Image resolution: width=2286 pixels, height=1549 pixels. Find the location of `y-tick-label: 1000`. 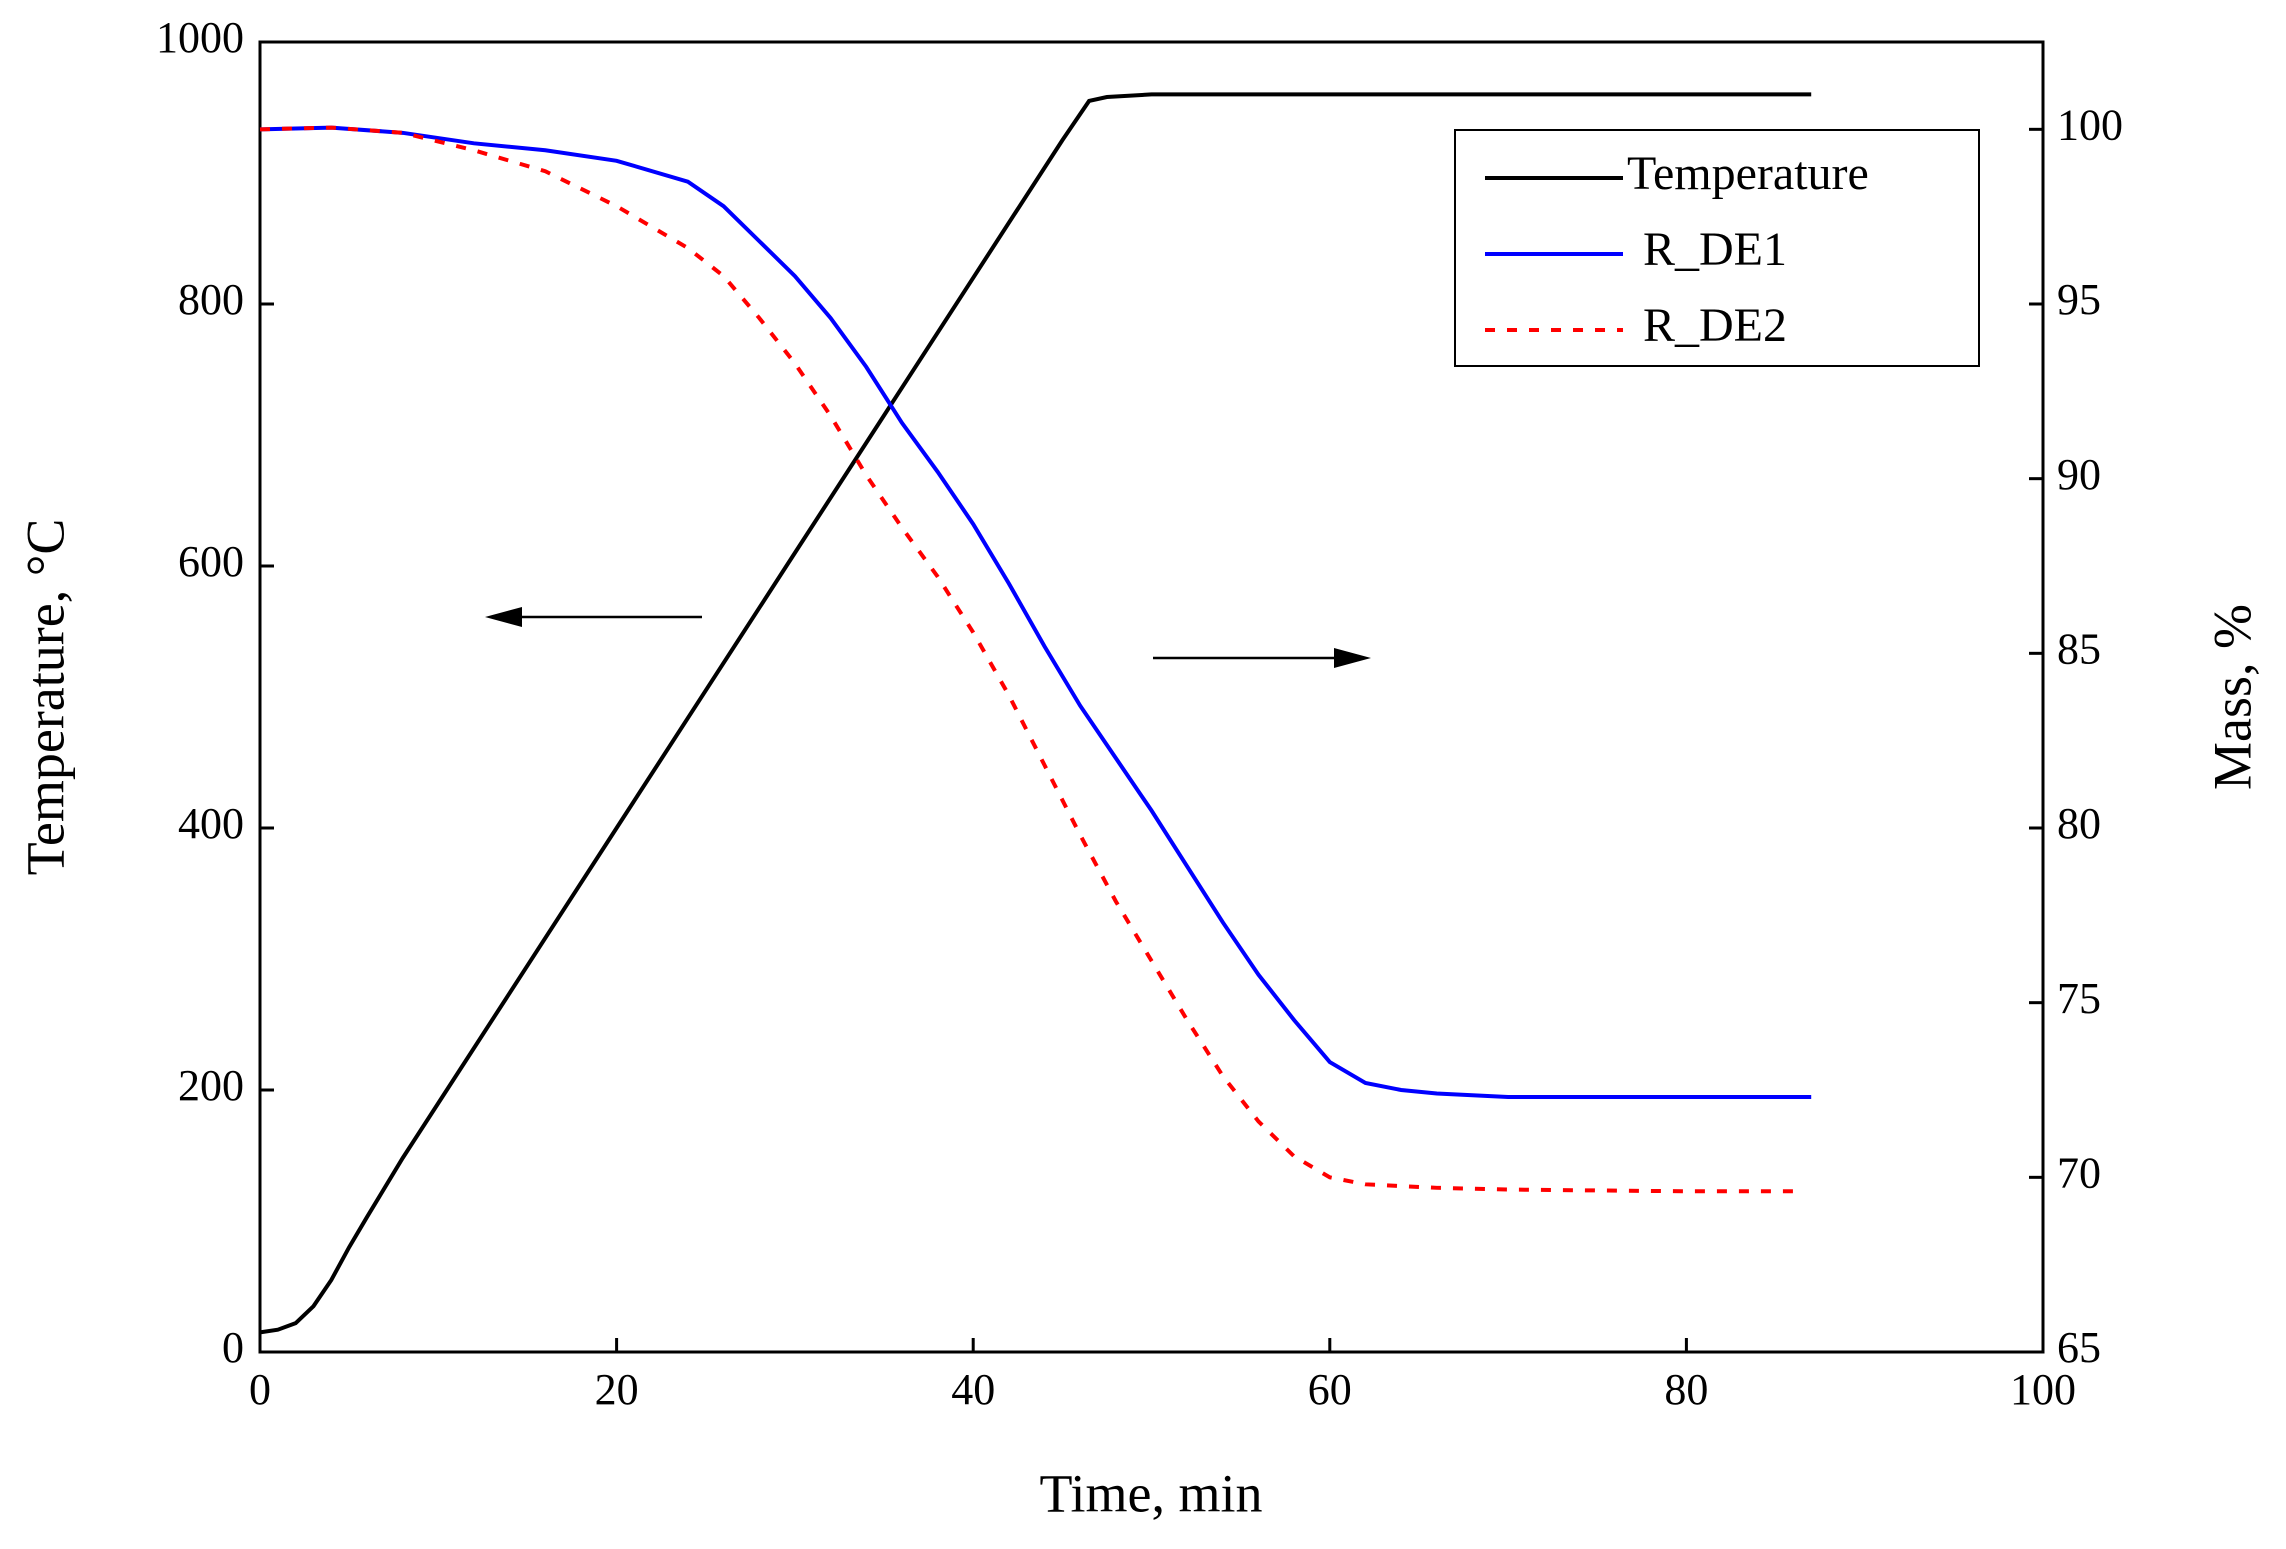

y-tick-label: 1000 is located at coordinates (200, 37).